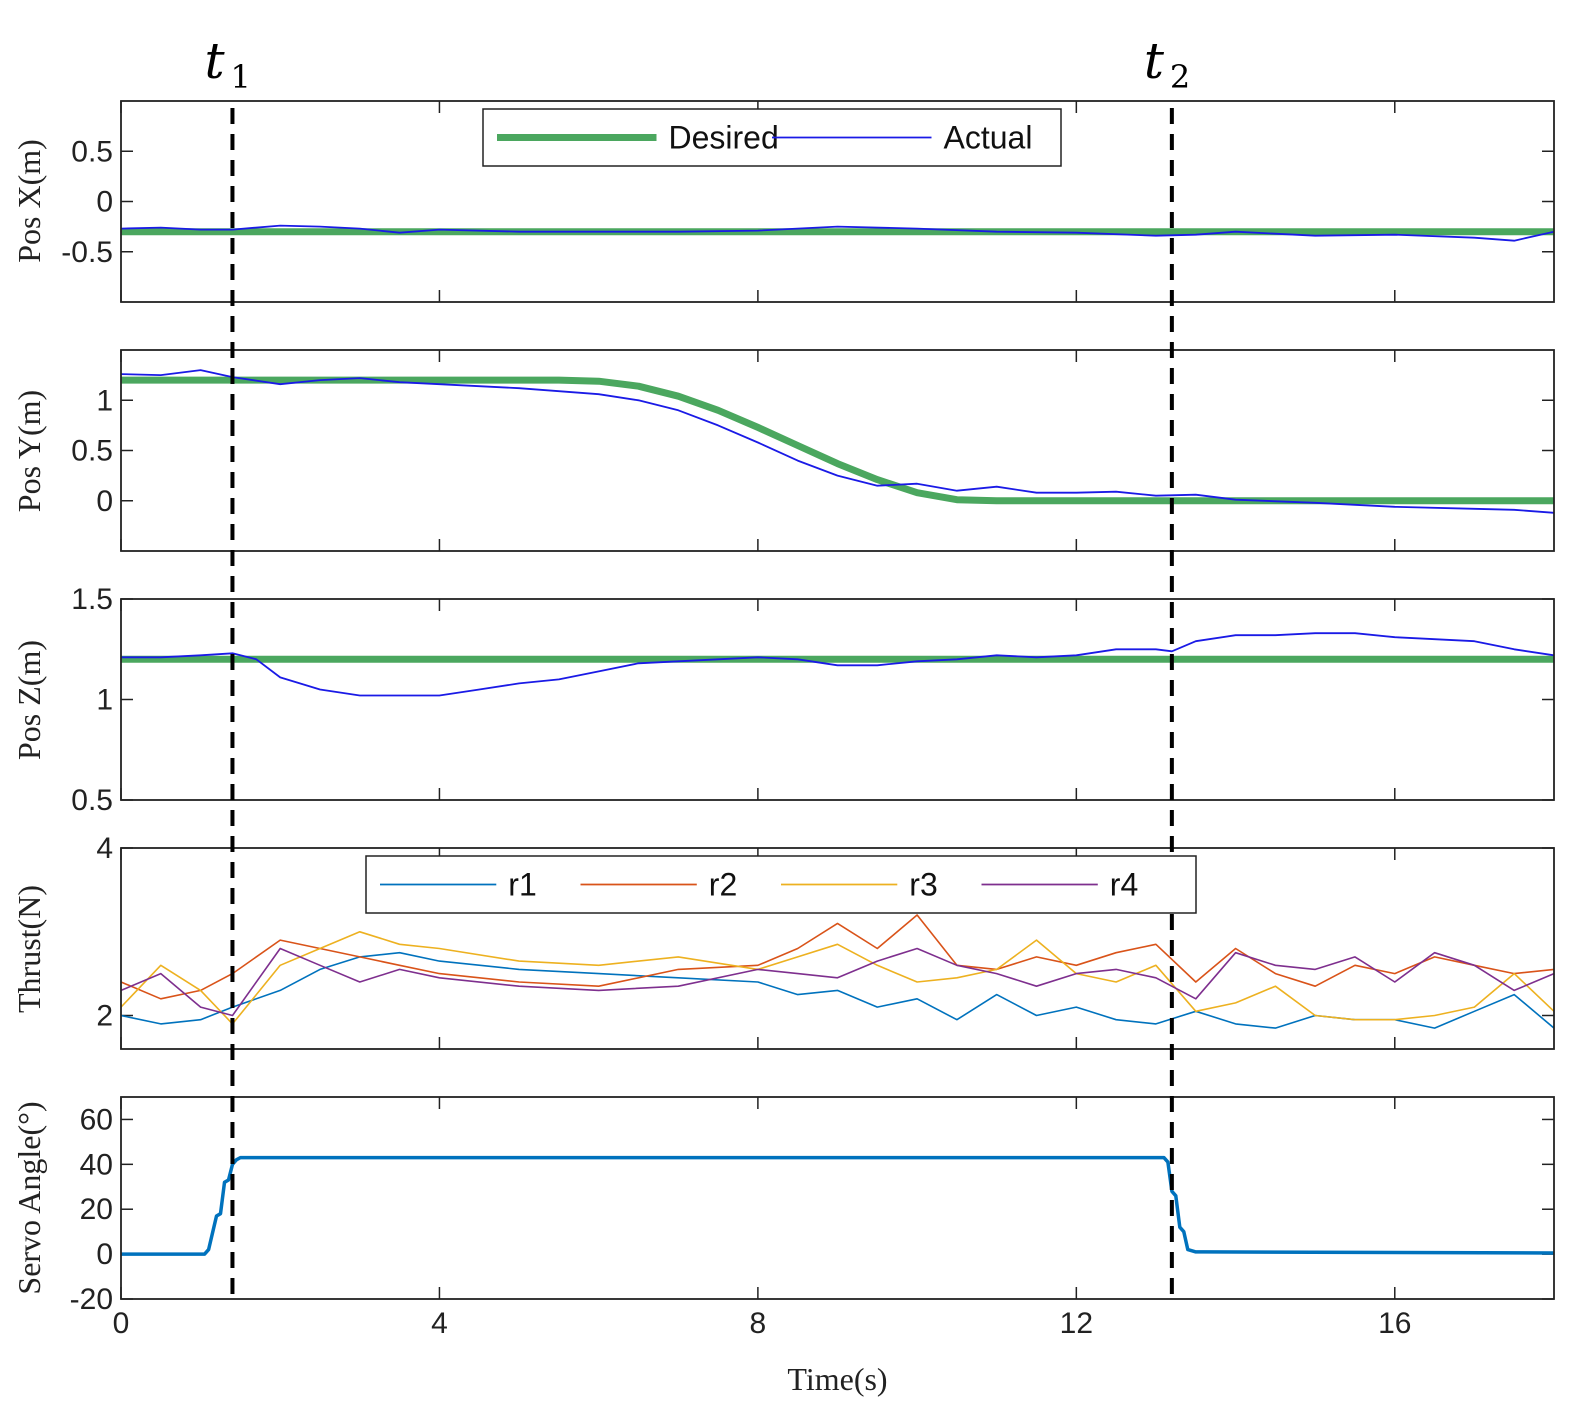  What do you see at coordinates (96, 1164) in the screenshot?
I see `y-tick-label: 40` at bounding box center [96, 1164].